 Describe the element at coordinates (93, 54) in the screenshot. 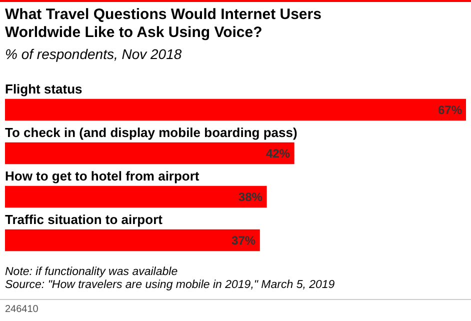

I see `chart-subtitle: % of respondents, Nov 2018` at that location.